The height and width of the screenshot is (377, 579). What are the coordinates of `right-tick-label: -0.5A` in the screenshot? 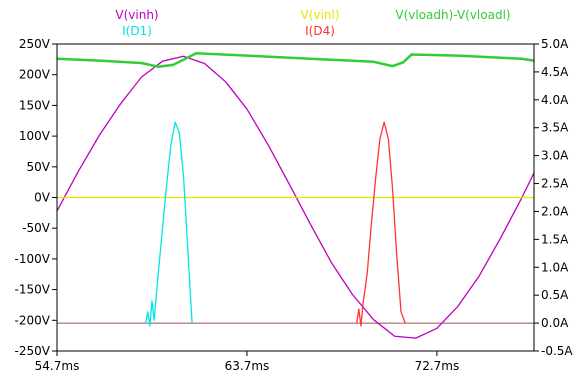 It's located at (557, 351).